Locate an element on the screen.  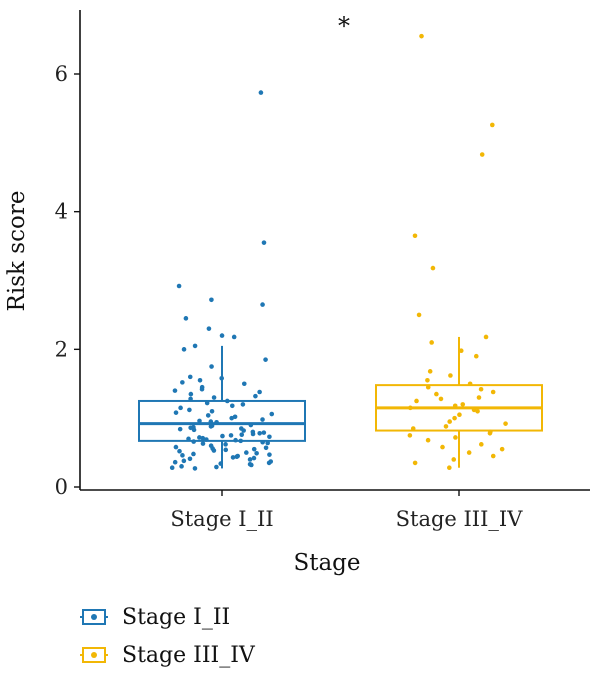
x-axis-title: Stage is located at coordinates (326, 563).